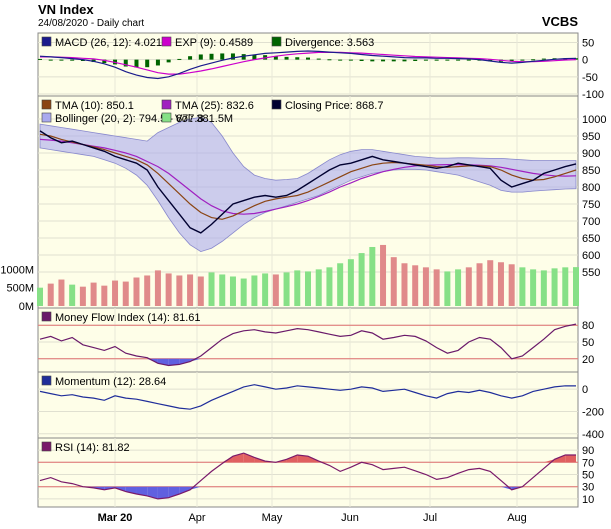 The height and width of the screenshot is (529, 611). What do you see at coordinates (591, 171) in the screenshot?
I see `y-tick-label: 850` at bounding box center [591, 171].